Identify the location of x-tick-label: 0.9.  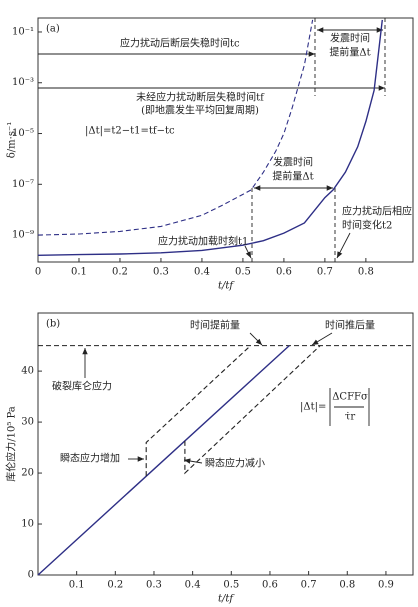
(386, 585).